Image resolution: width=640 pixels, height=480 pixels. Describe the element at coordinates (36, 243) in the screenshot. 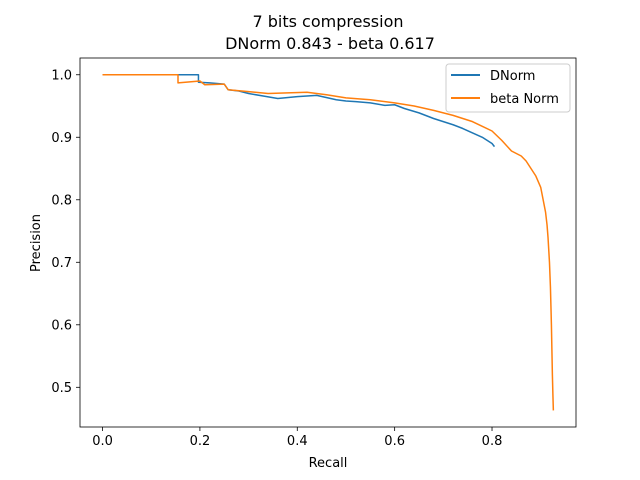

I see `y-axis-label: Precision` at that location.